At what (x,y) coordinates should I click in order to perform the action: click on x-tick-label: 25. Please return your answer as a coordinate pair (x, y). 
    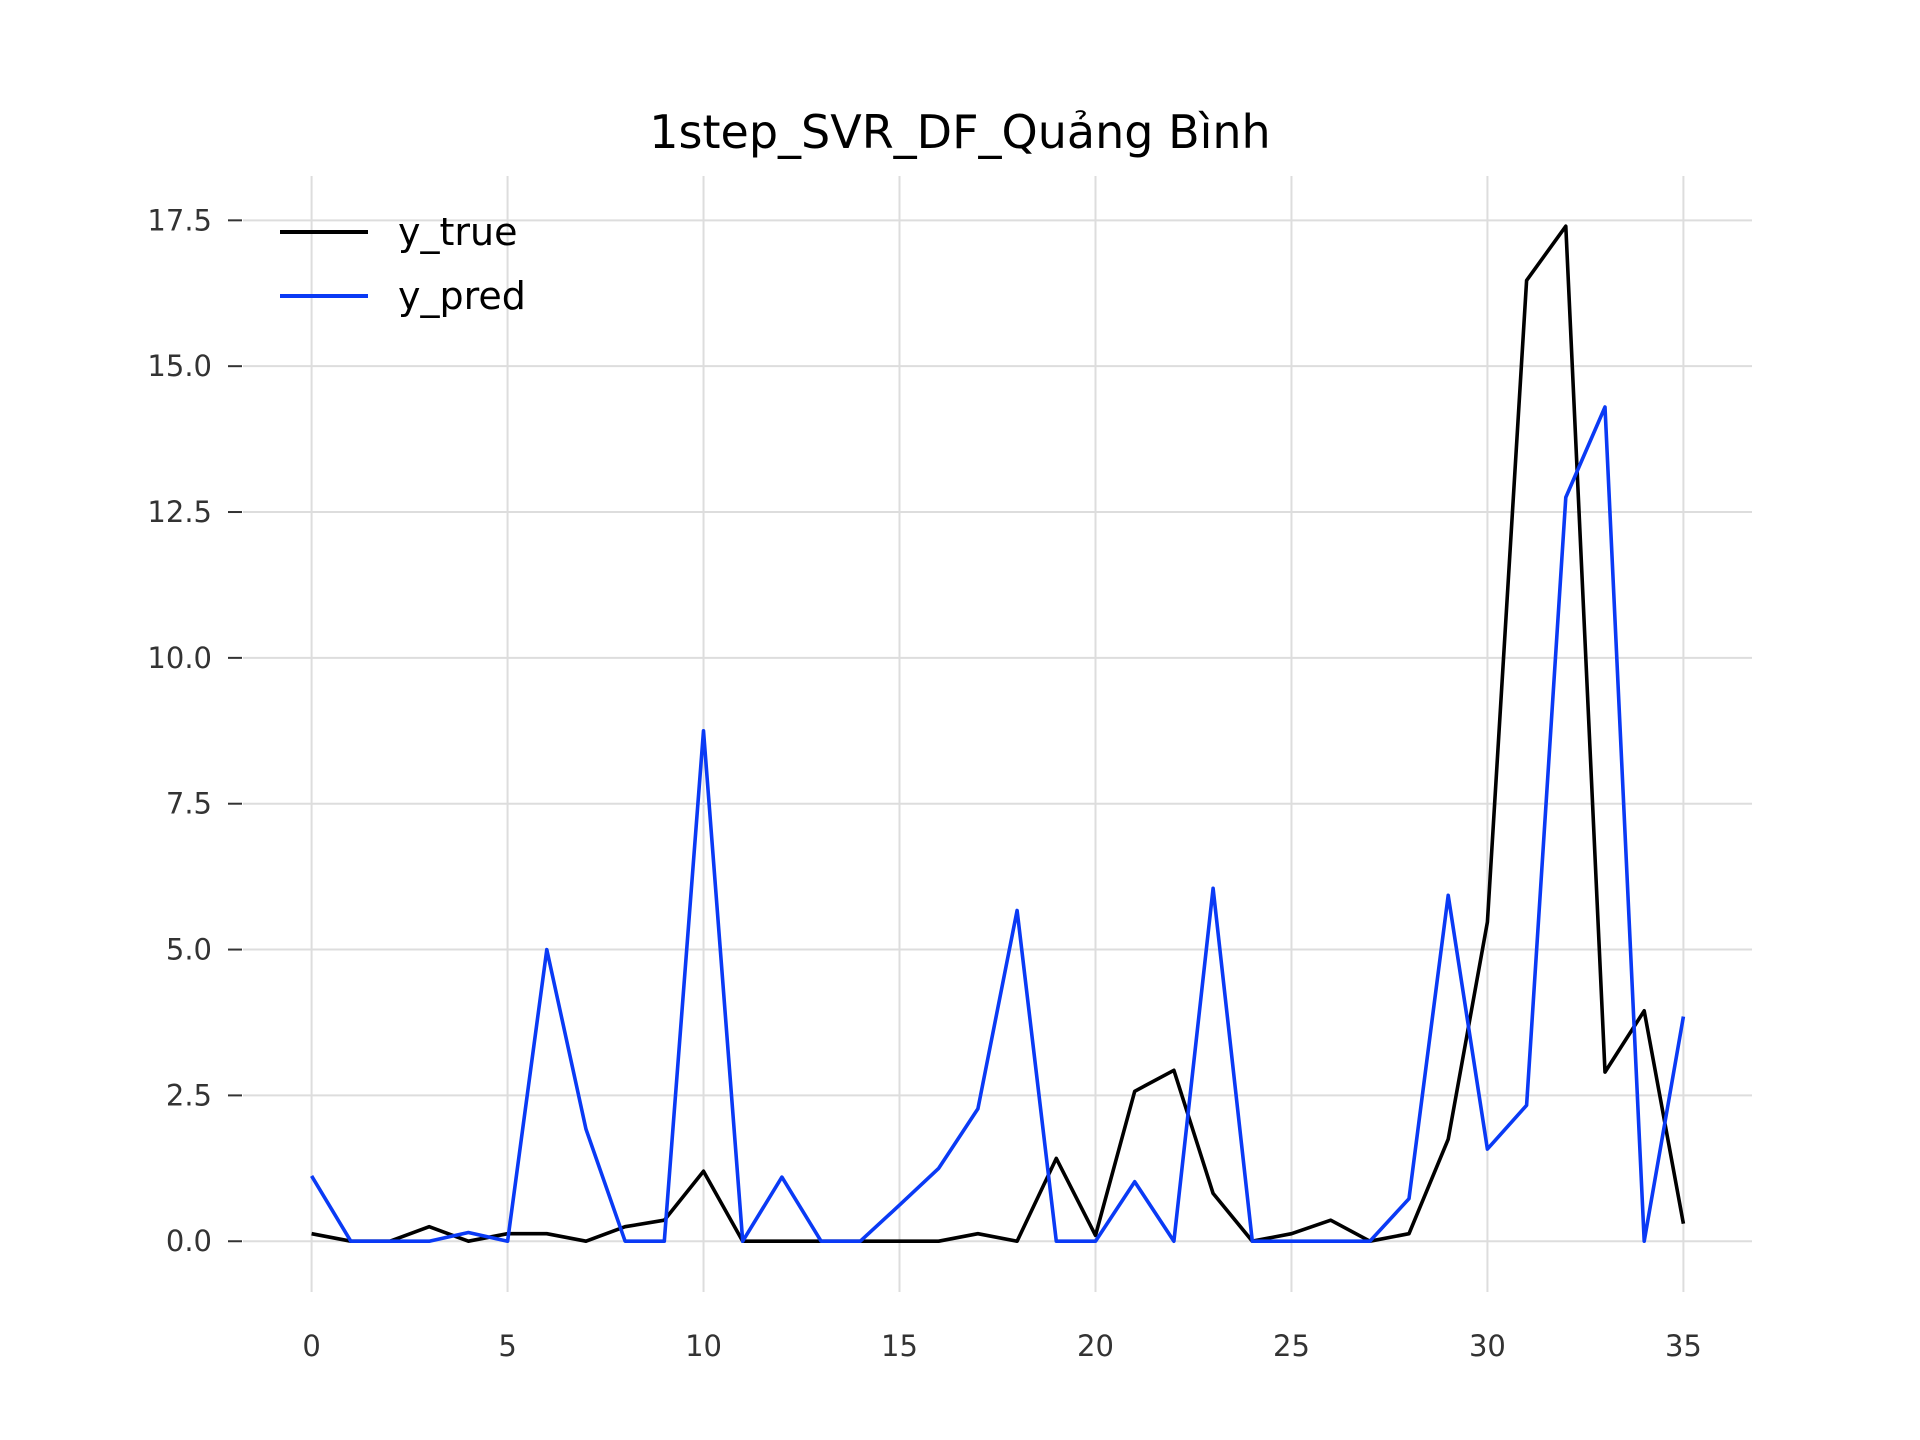
    Looking at the image, I should click on (1291, 1346).